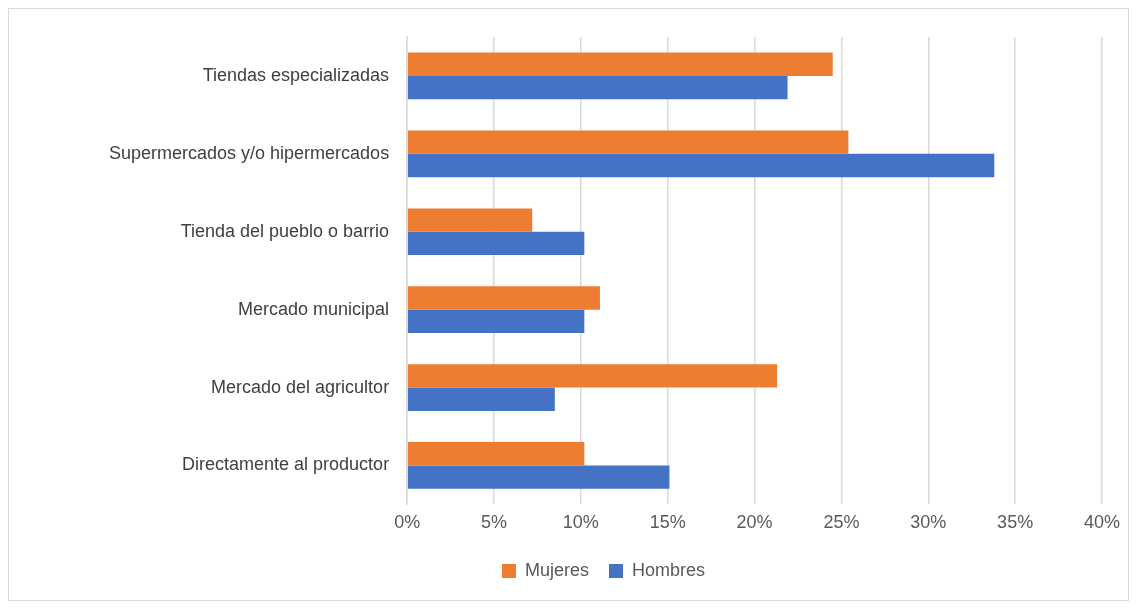  Describe the element at coordinates (314, 308) in the screenshot. I see `y-tick-label: Mercado municipal` at that location.